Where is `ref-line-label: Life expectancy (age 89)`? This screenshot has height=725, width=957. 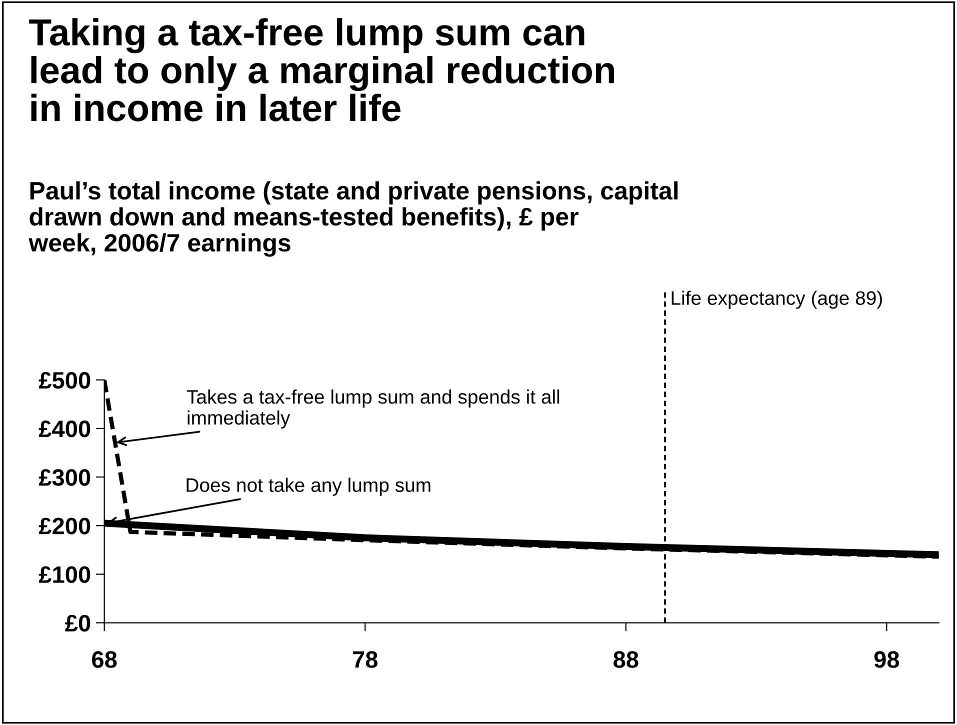
ref-line-label: Life expectancy (age 89) is located at coordinates (777, 299).